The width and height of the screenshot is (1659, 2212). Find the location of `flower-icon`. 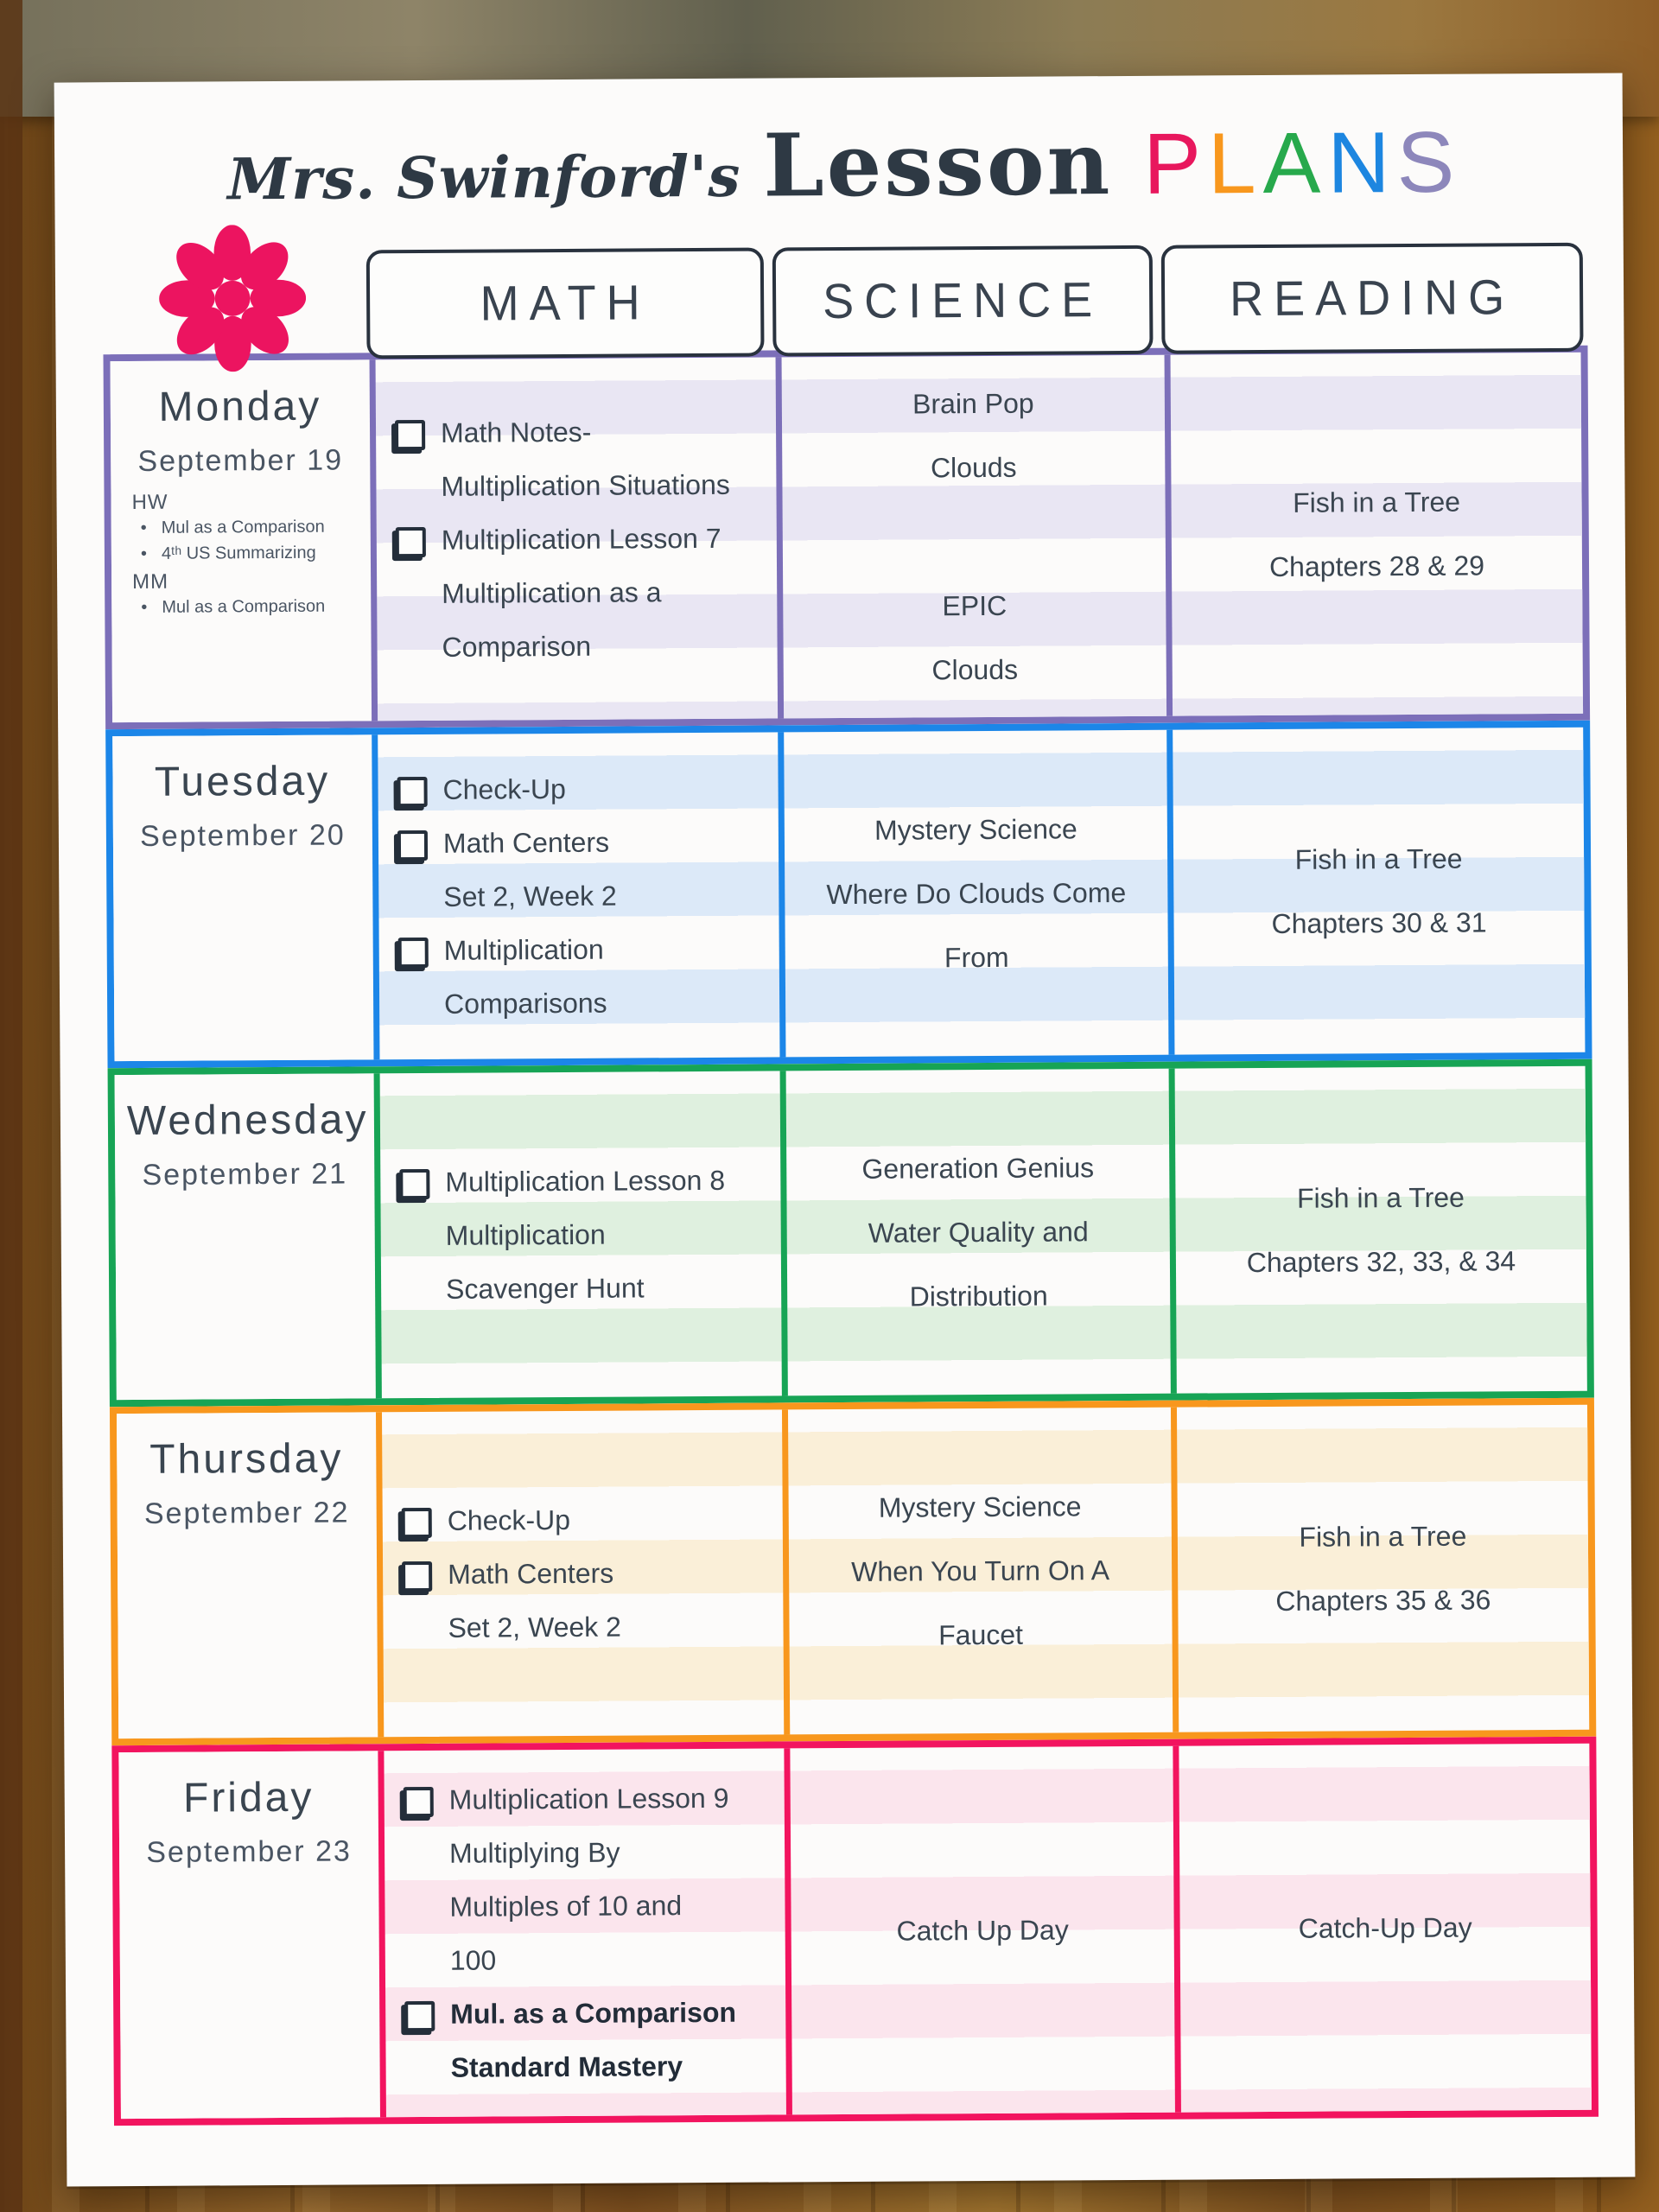

flower-icon is located at coordinates (233, 298).